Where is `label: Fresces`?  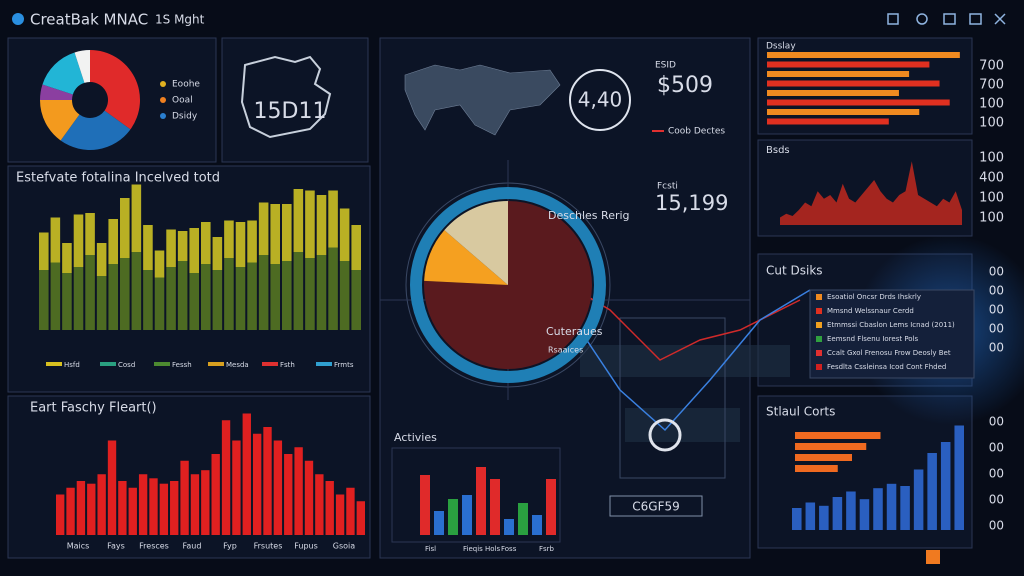
label: Fresces is located at coordinates (154, 546).